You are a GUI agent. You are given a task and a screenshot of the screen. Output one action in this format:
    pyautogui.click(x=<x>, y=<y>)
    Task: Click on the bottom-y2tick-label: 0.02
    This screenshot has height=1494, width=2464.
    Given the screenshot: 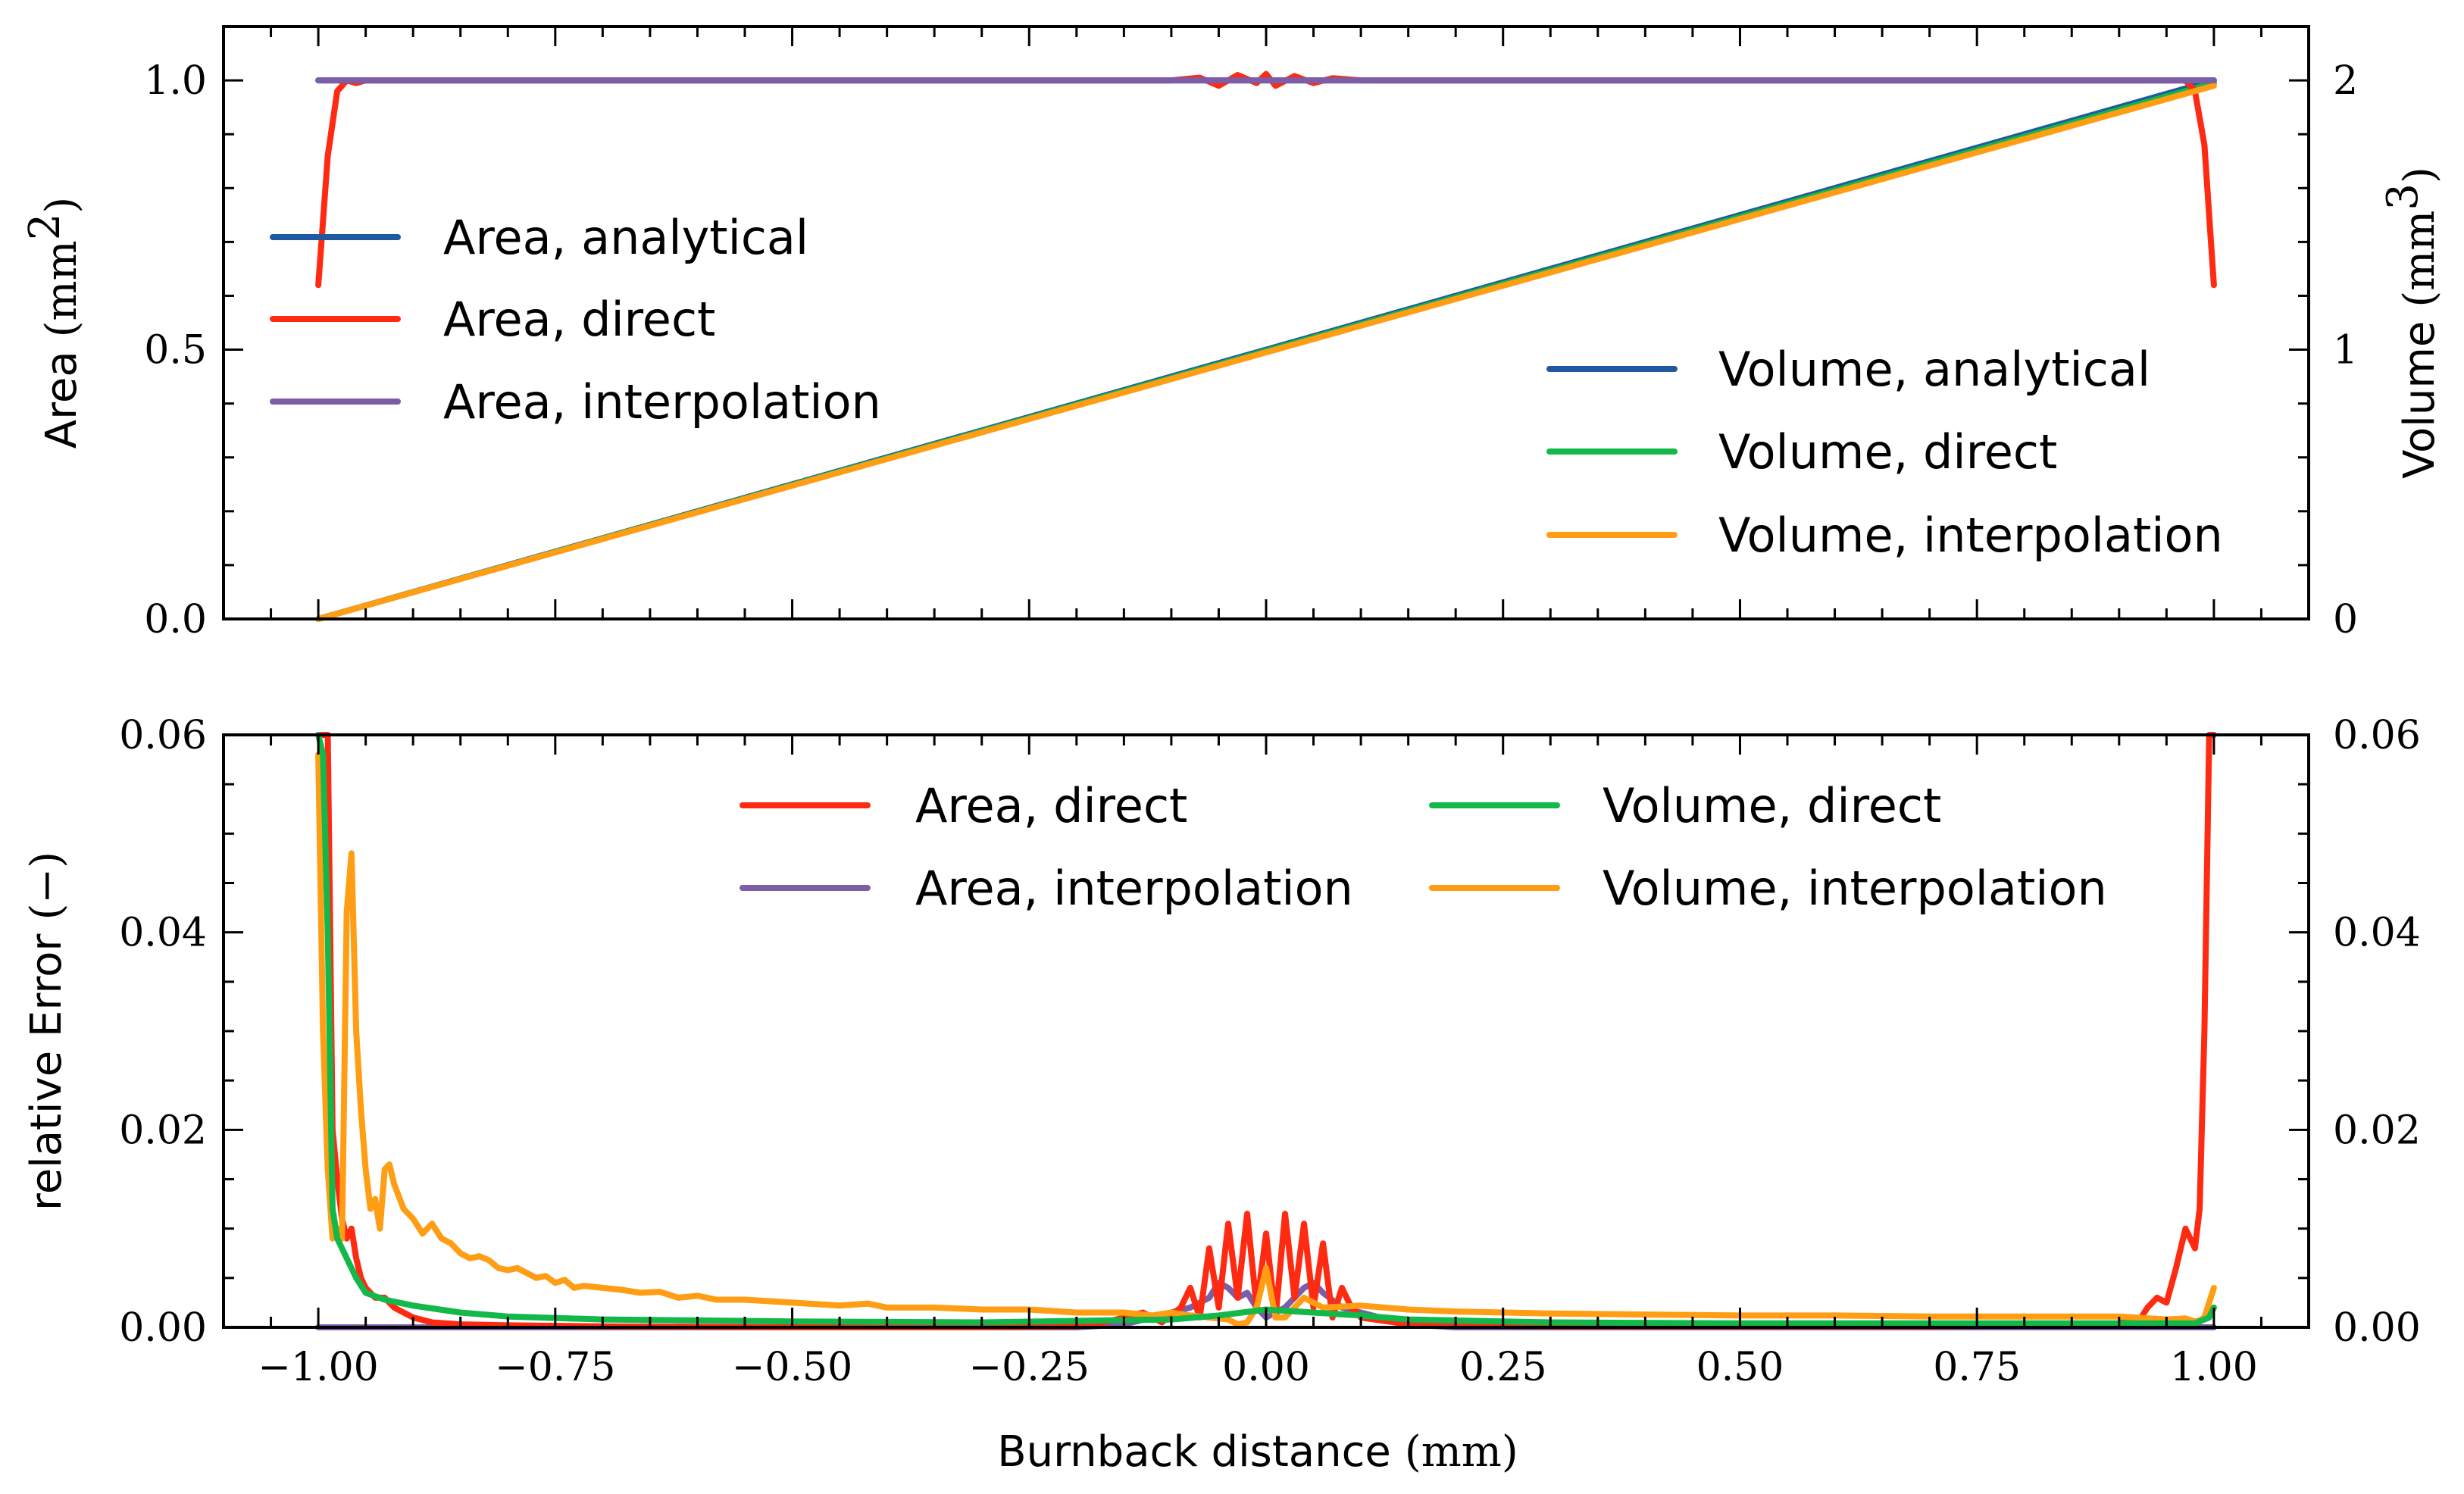 What is the action you would take?
    pyautogui.click(x=2377, y=1130)
    